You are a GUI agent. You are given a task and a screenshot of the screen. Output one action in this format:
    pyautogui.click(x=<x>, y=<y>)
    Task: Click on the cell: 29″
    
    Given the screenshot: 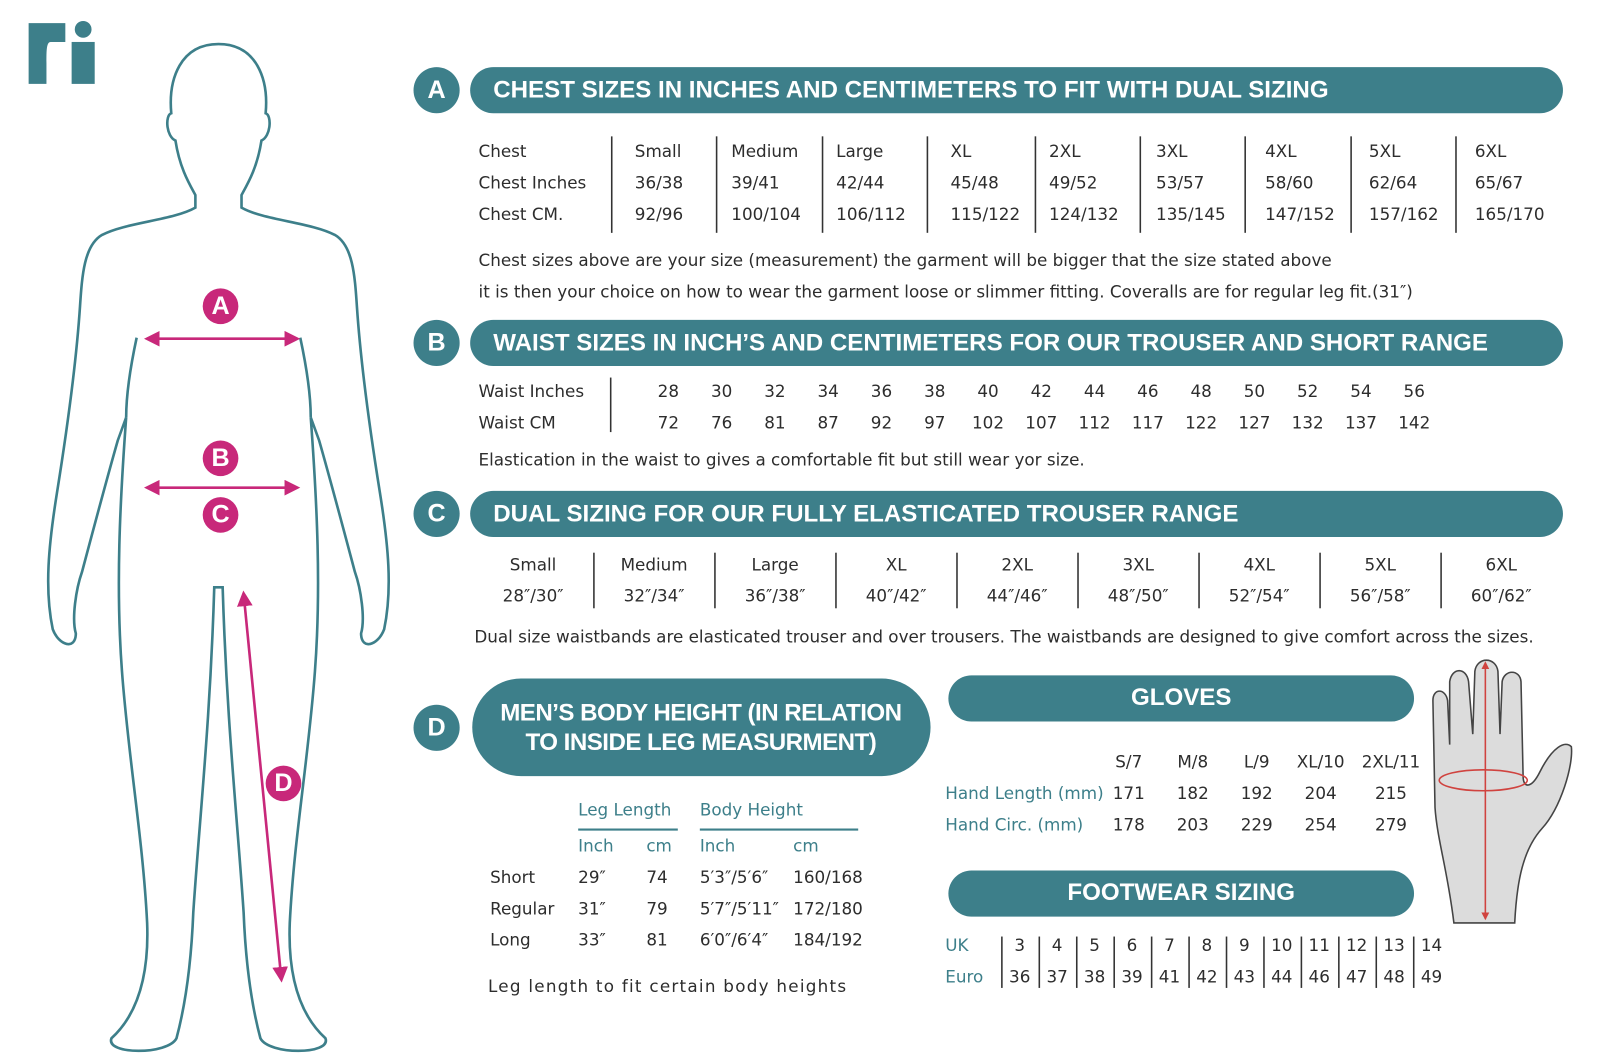 What is the action you would take?
    pyautogui.click(x=592, y=877)
    